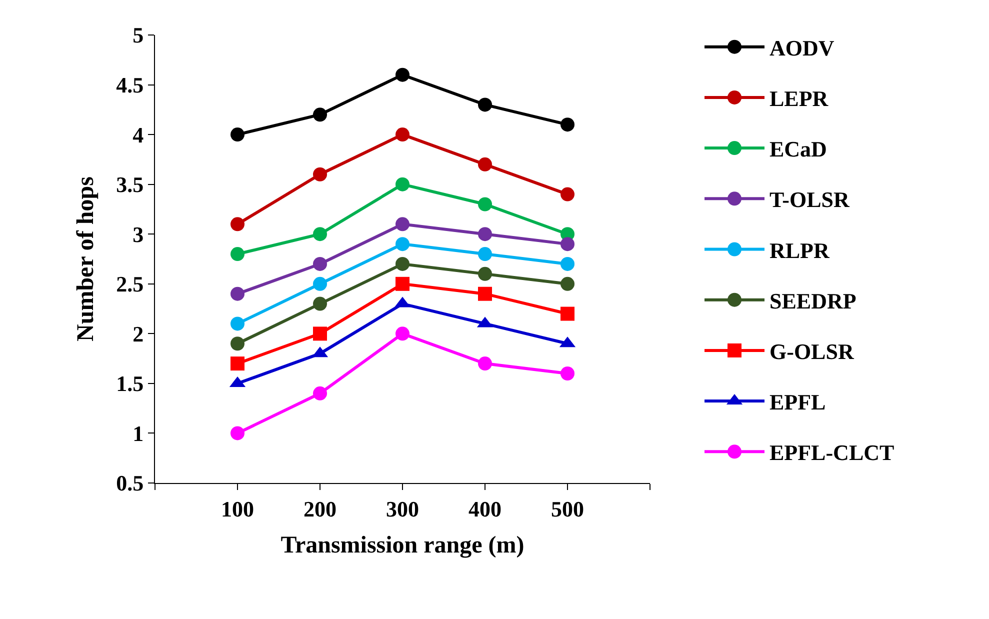  I want to click on legend-label: LEPR, so click(800, 99).